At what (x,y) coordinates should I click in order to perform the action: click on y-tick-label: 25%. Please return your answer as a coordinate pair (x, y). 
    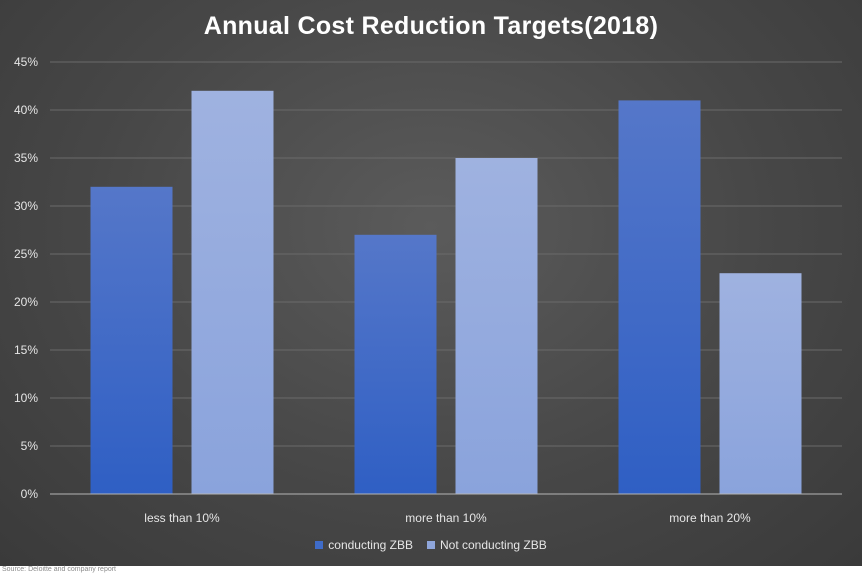
    Looking at the image, I should click on (26, 254).